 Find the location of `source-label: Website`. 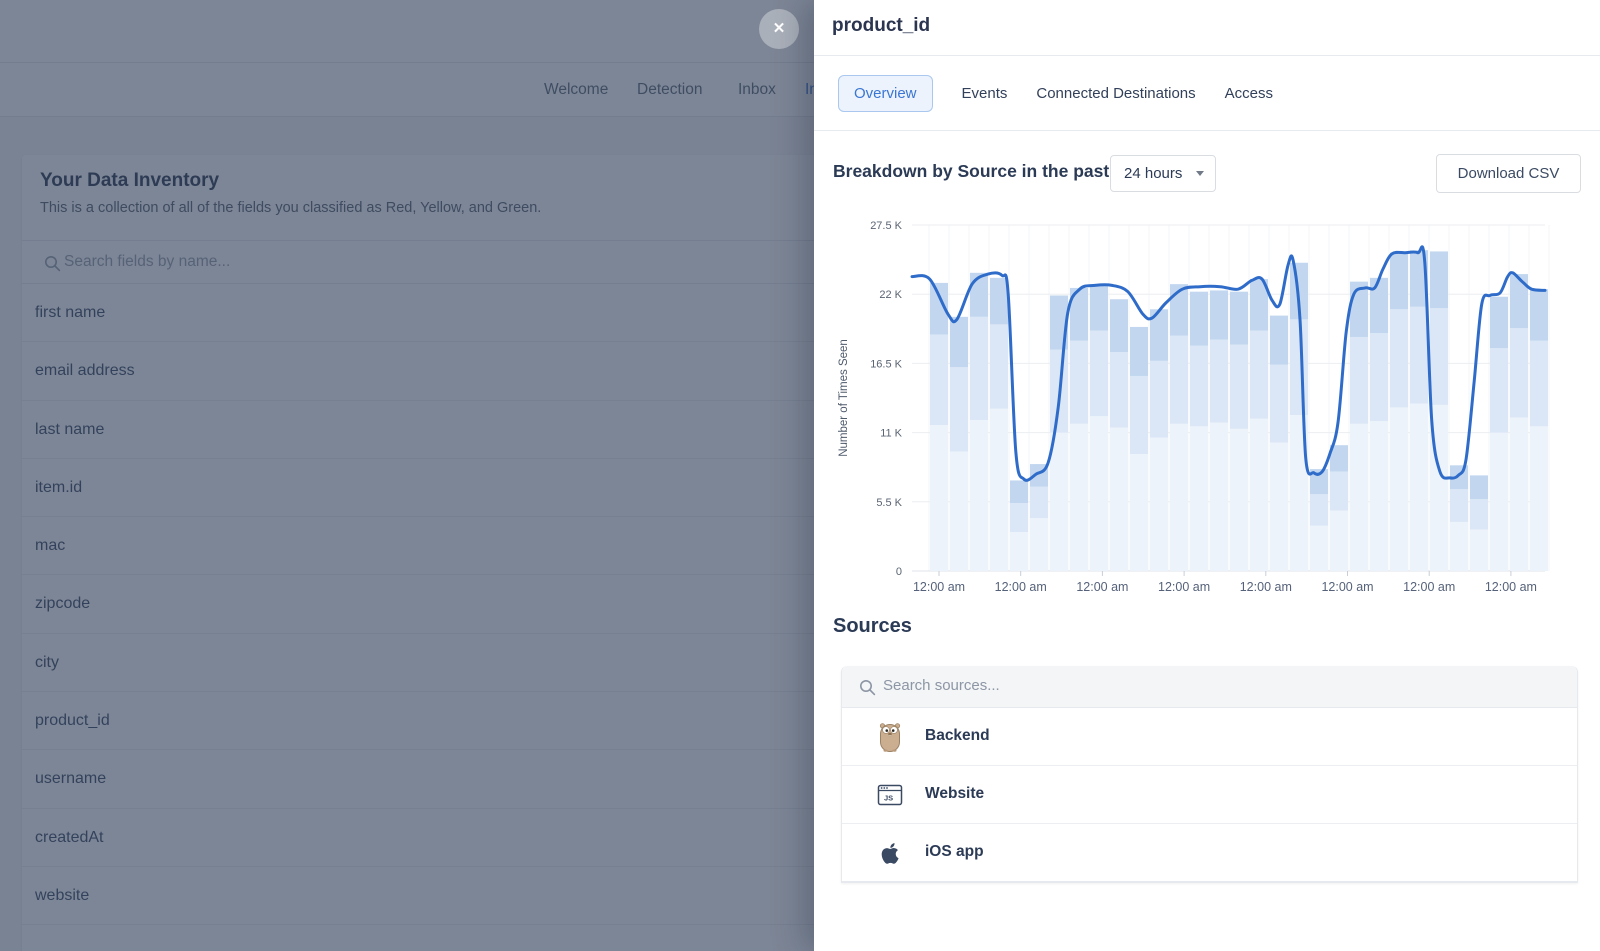

source-label: Website is located at coordinates (955, 793).